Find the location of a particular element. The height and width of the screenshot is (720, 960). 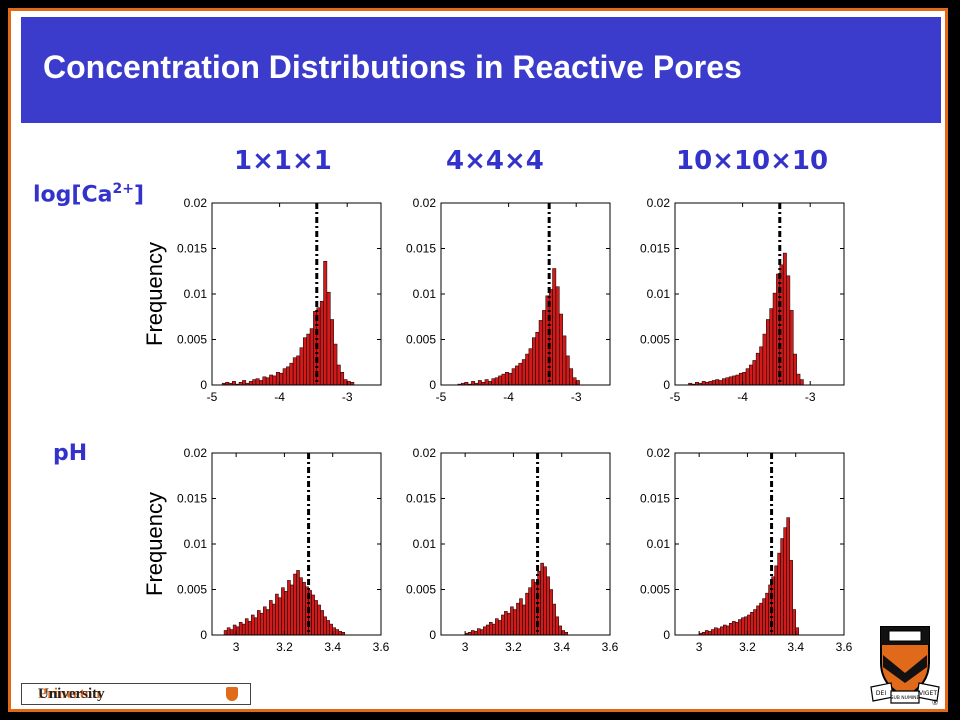

shield-motto-viget: VIGET is located at coordinates (928, 693).